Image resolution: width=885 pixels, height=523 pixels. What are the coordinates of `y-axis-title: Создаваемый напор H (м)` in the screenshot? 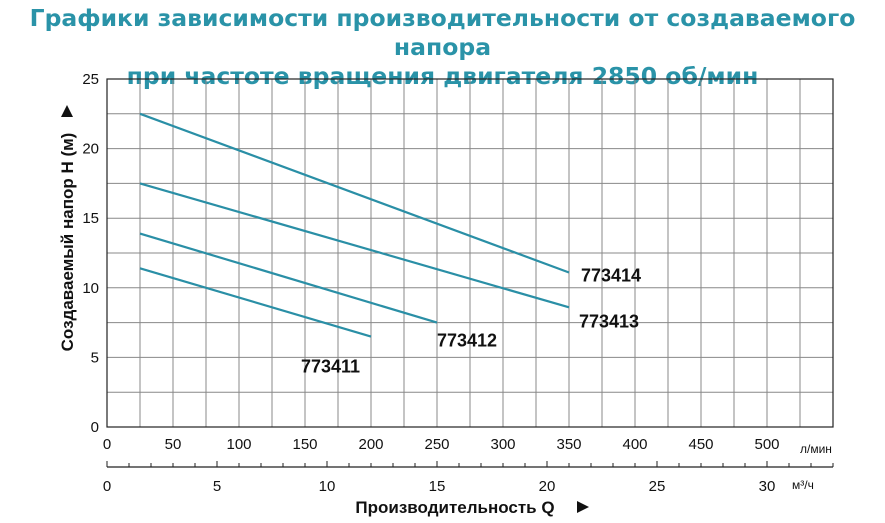 It's located at (67, 242).